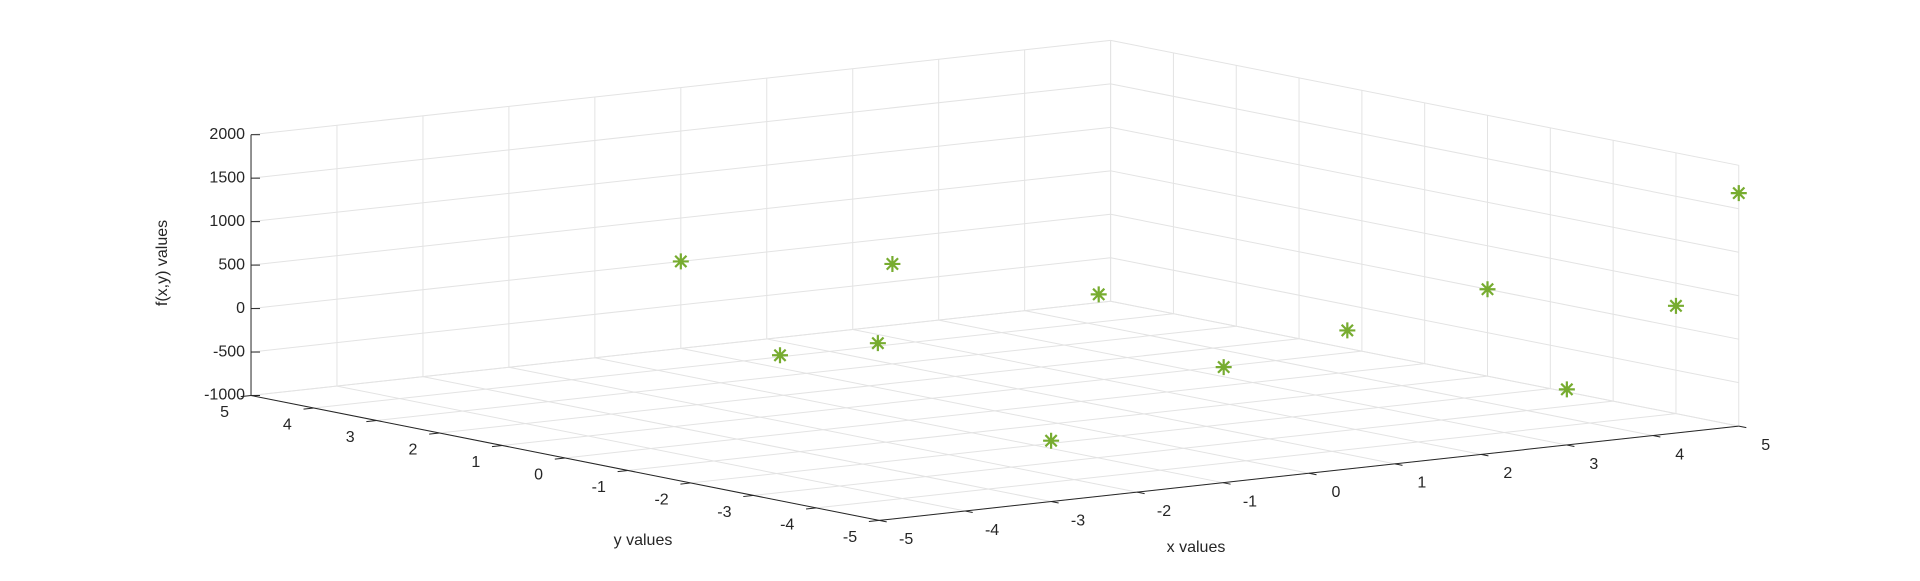 Image resolution: width=1920 pixels, height=581 pixels. What do you see at coordinates (227, 177) in the screenshot?
I see `z-tick-label: 1500` at bounding box center [227, 177].